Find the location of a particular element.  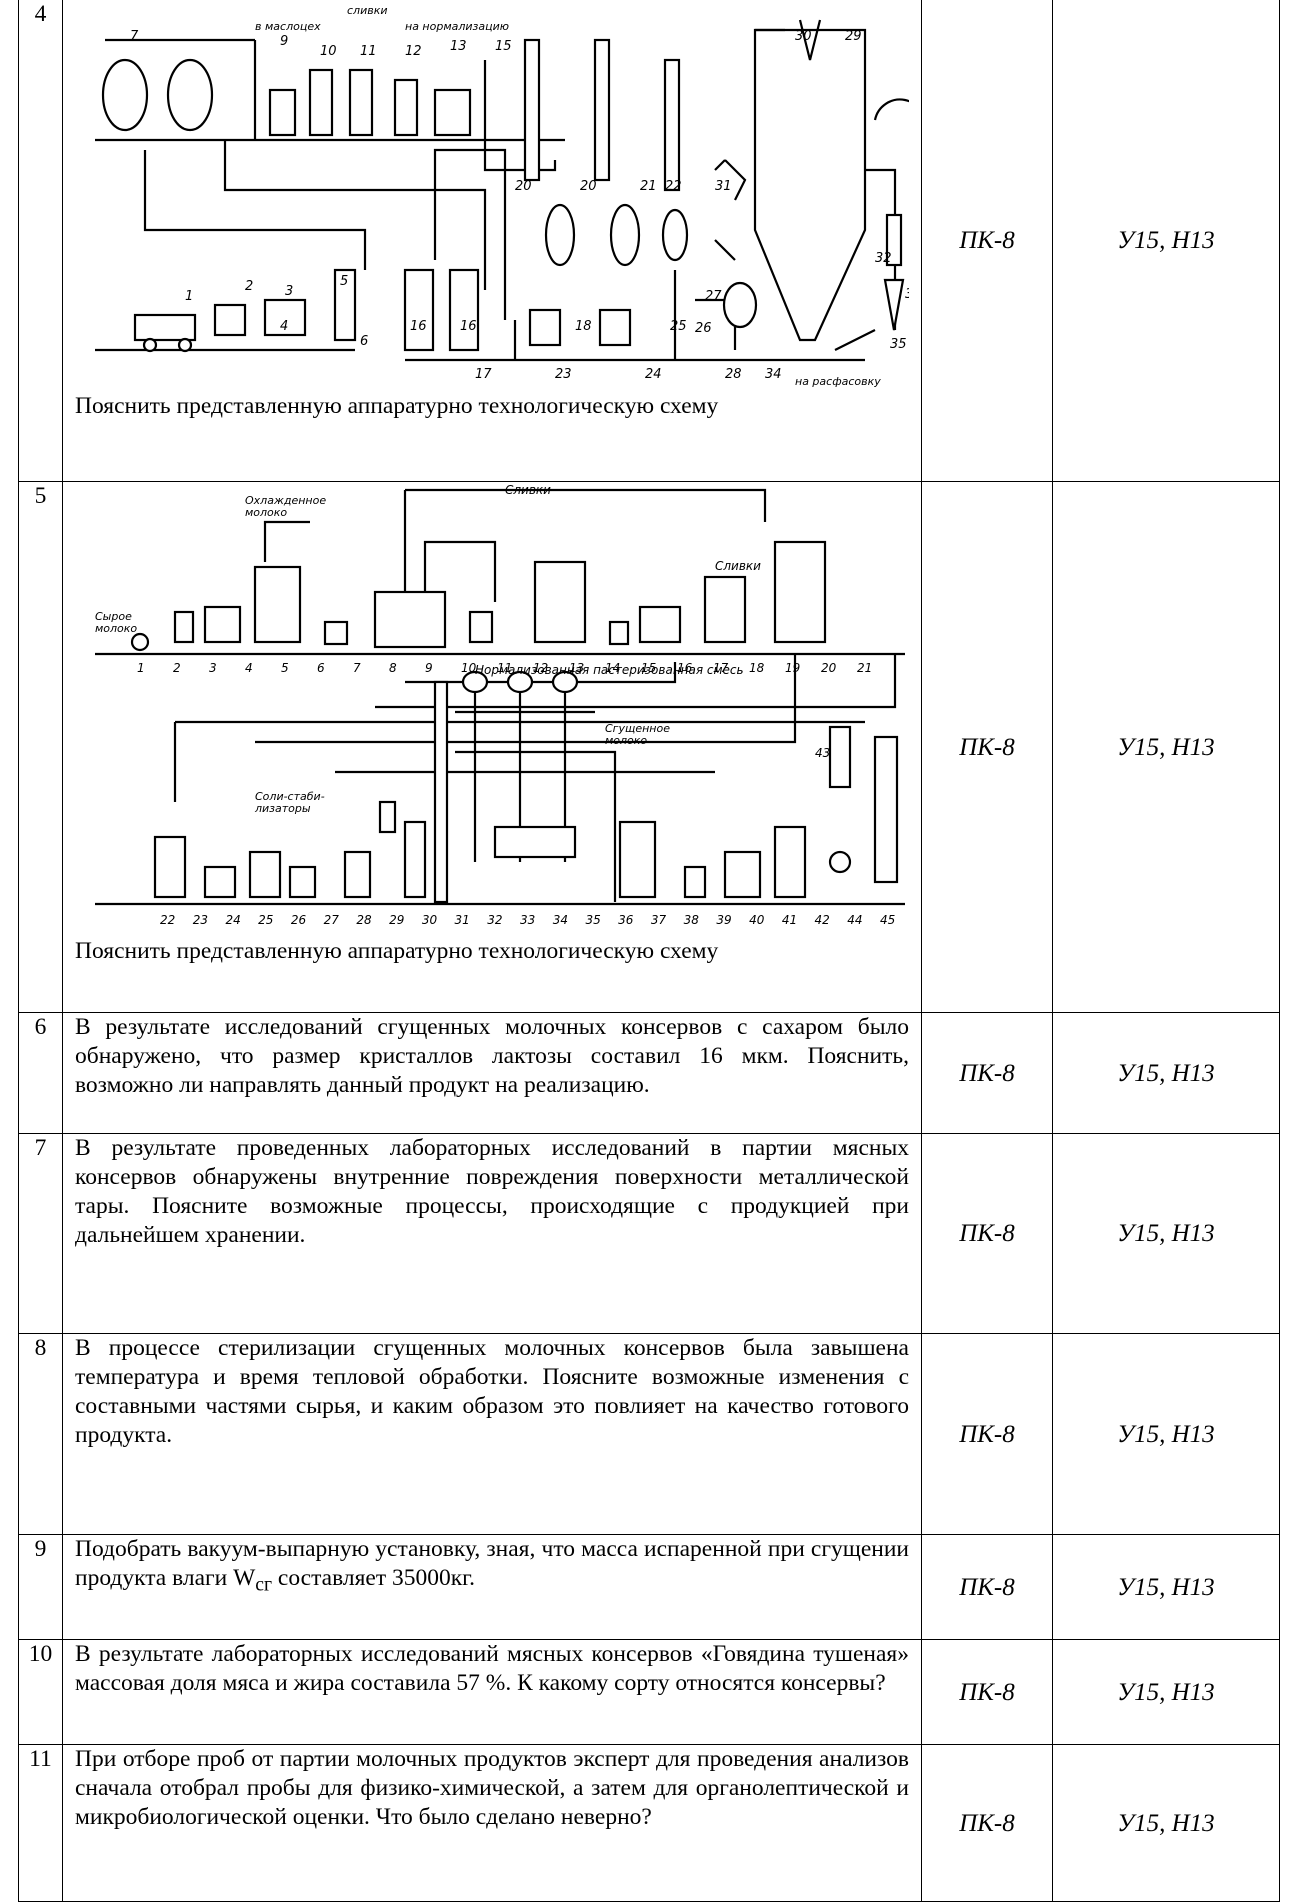

diagram-label: Сливки is located at coordinates (738, 566).